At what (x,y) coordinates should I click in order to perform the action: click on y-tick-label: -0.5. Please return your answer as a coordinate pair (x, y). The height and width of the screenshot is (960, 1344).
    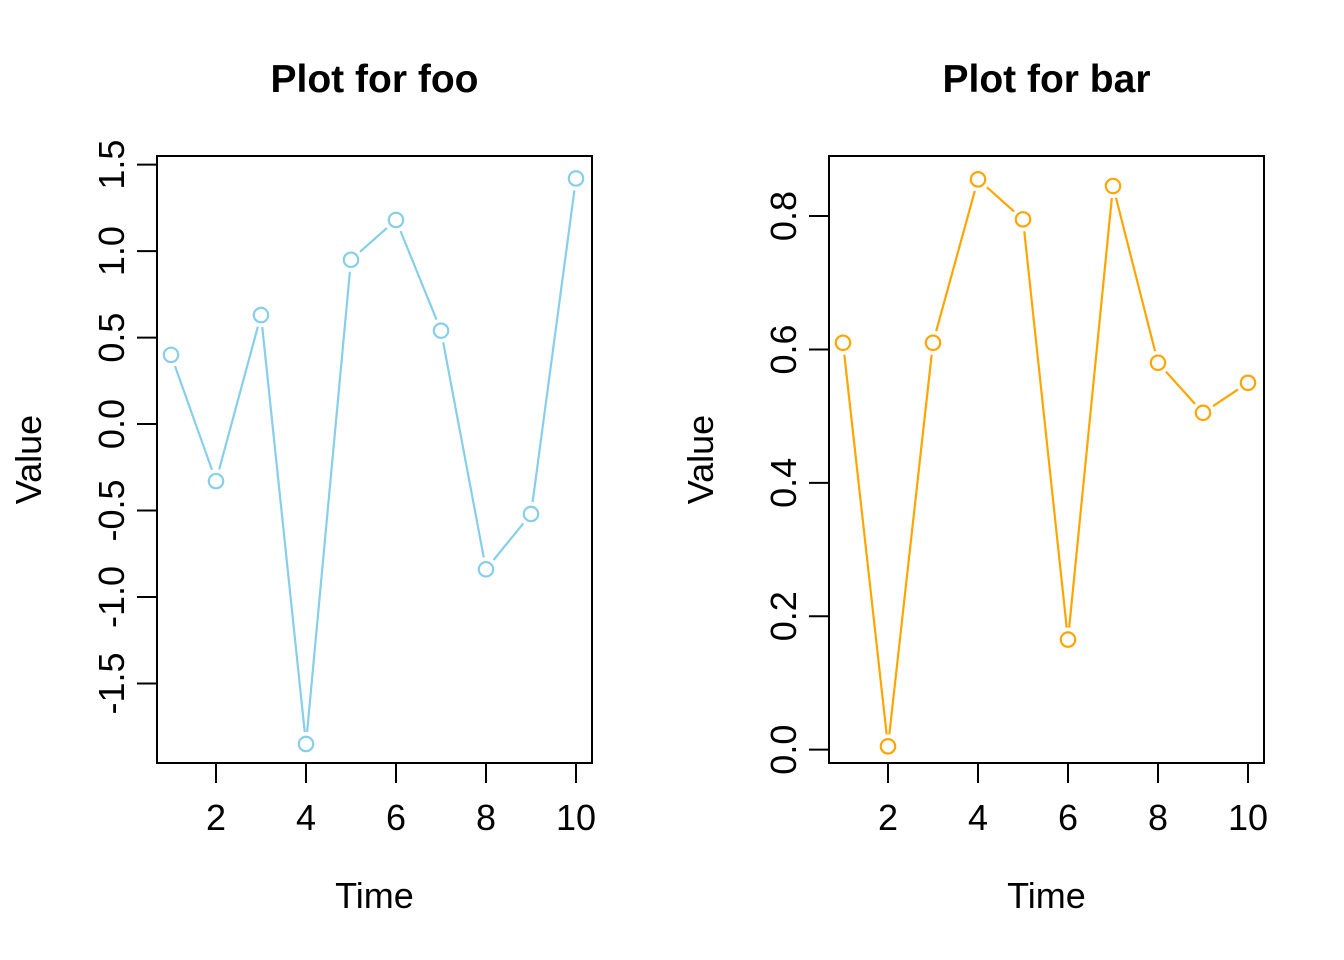
    Looking at the image, I should click on (111, 510).